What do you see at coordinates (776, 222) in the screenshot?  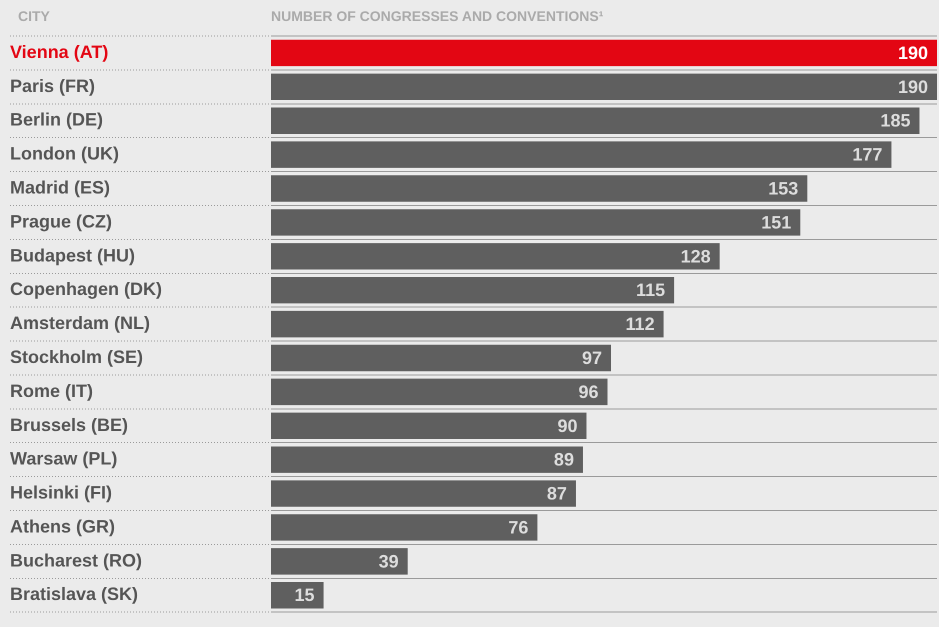 I see `data-label: 151` at bounding box center [776, 222].